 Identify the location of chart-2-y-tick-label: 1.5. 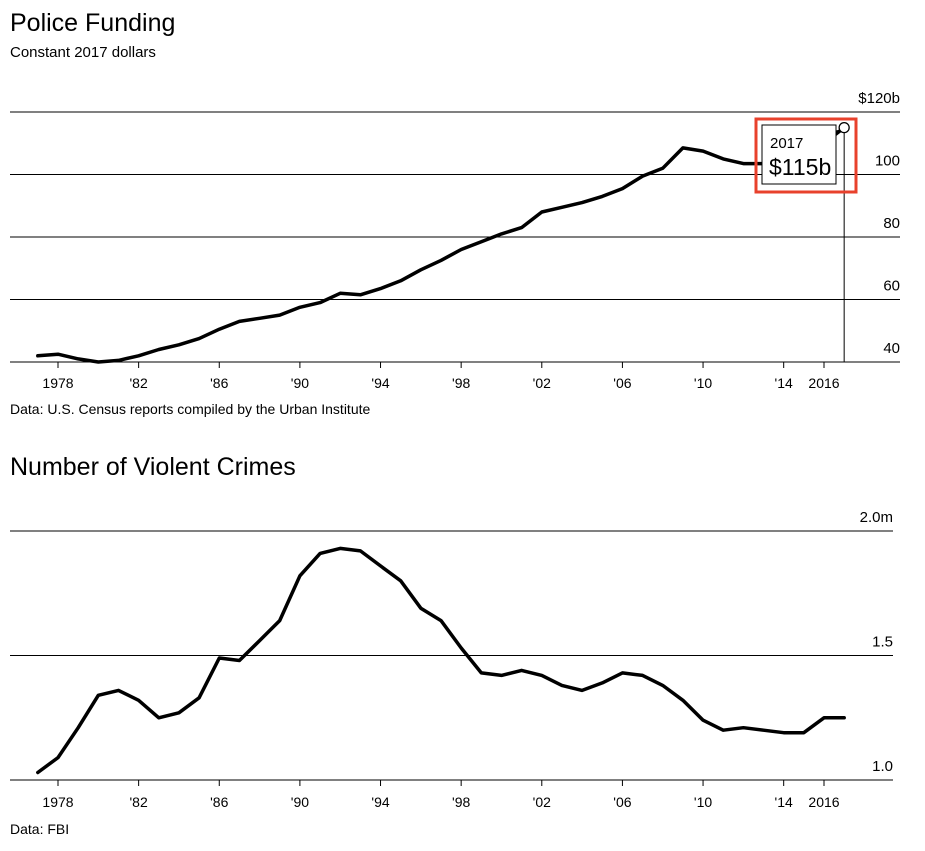
(882, 642).